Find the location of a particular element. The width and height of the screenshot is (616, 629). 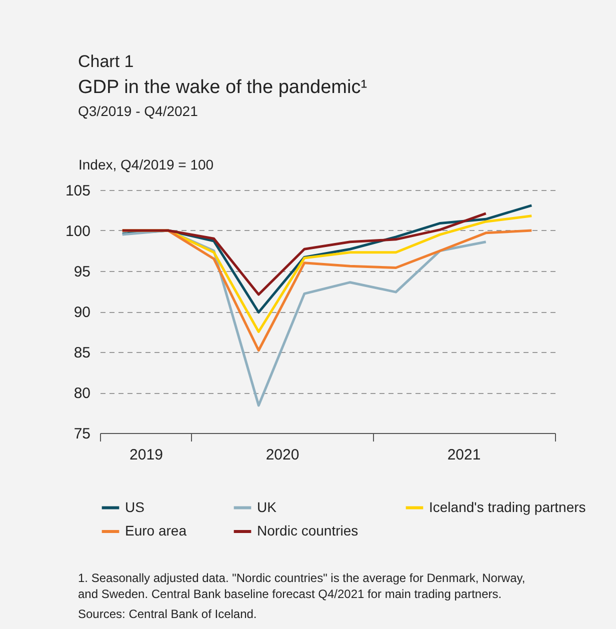

source-note: Sources: Central Bank of Iceland. is located at coordinates (167, 614).